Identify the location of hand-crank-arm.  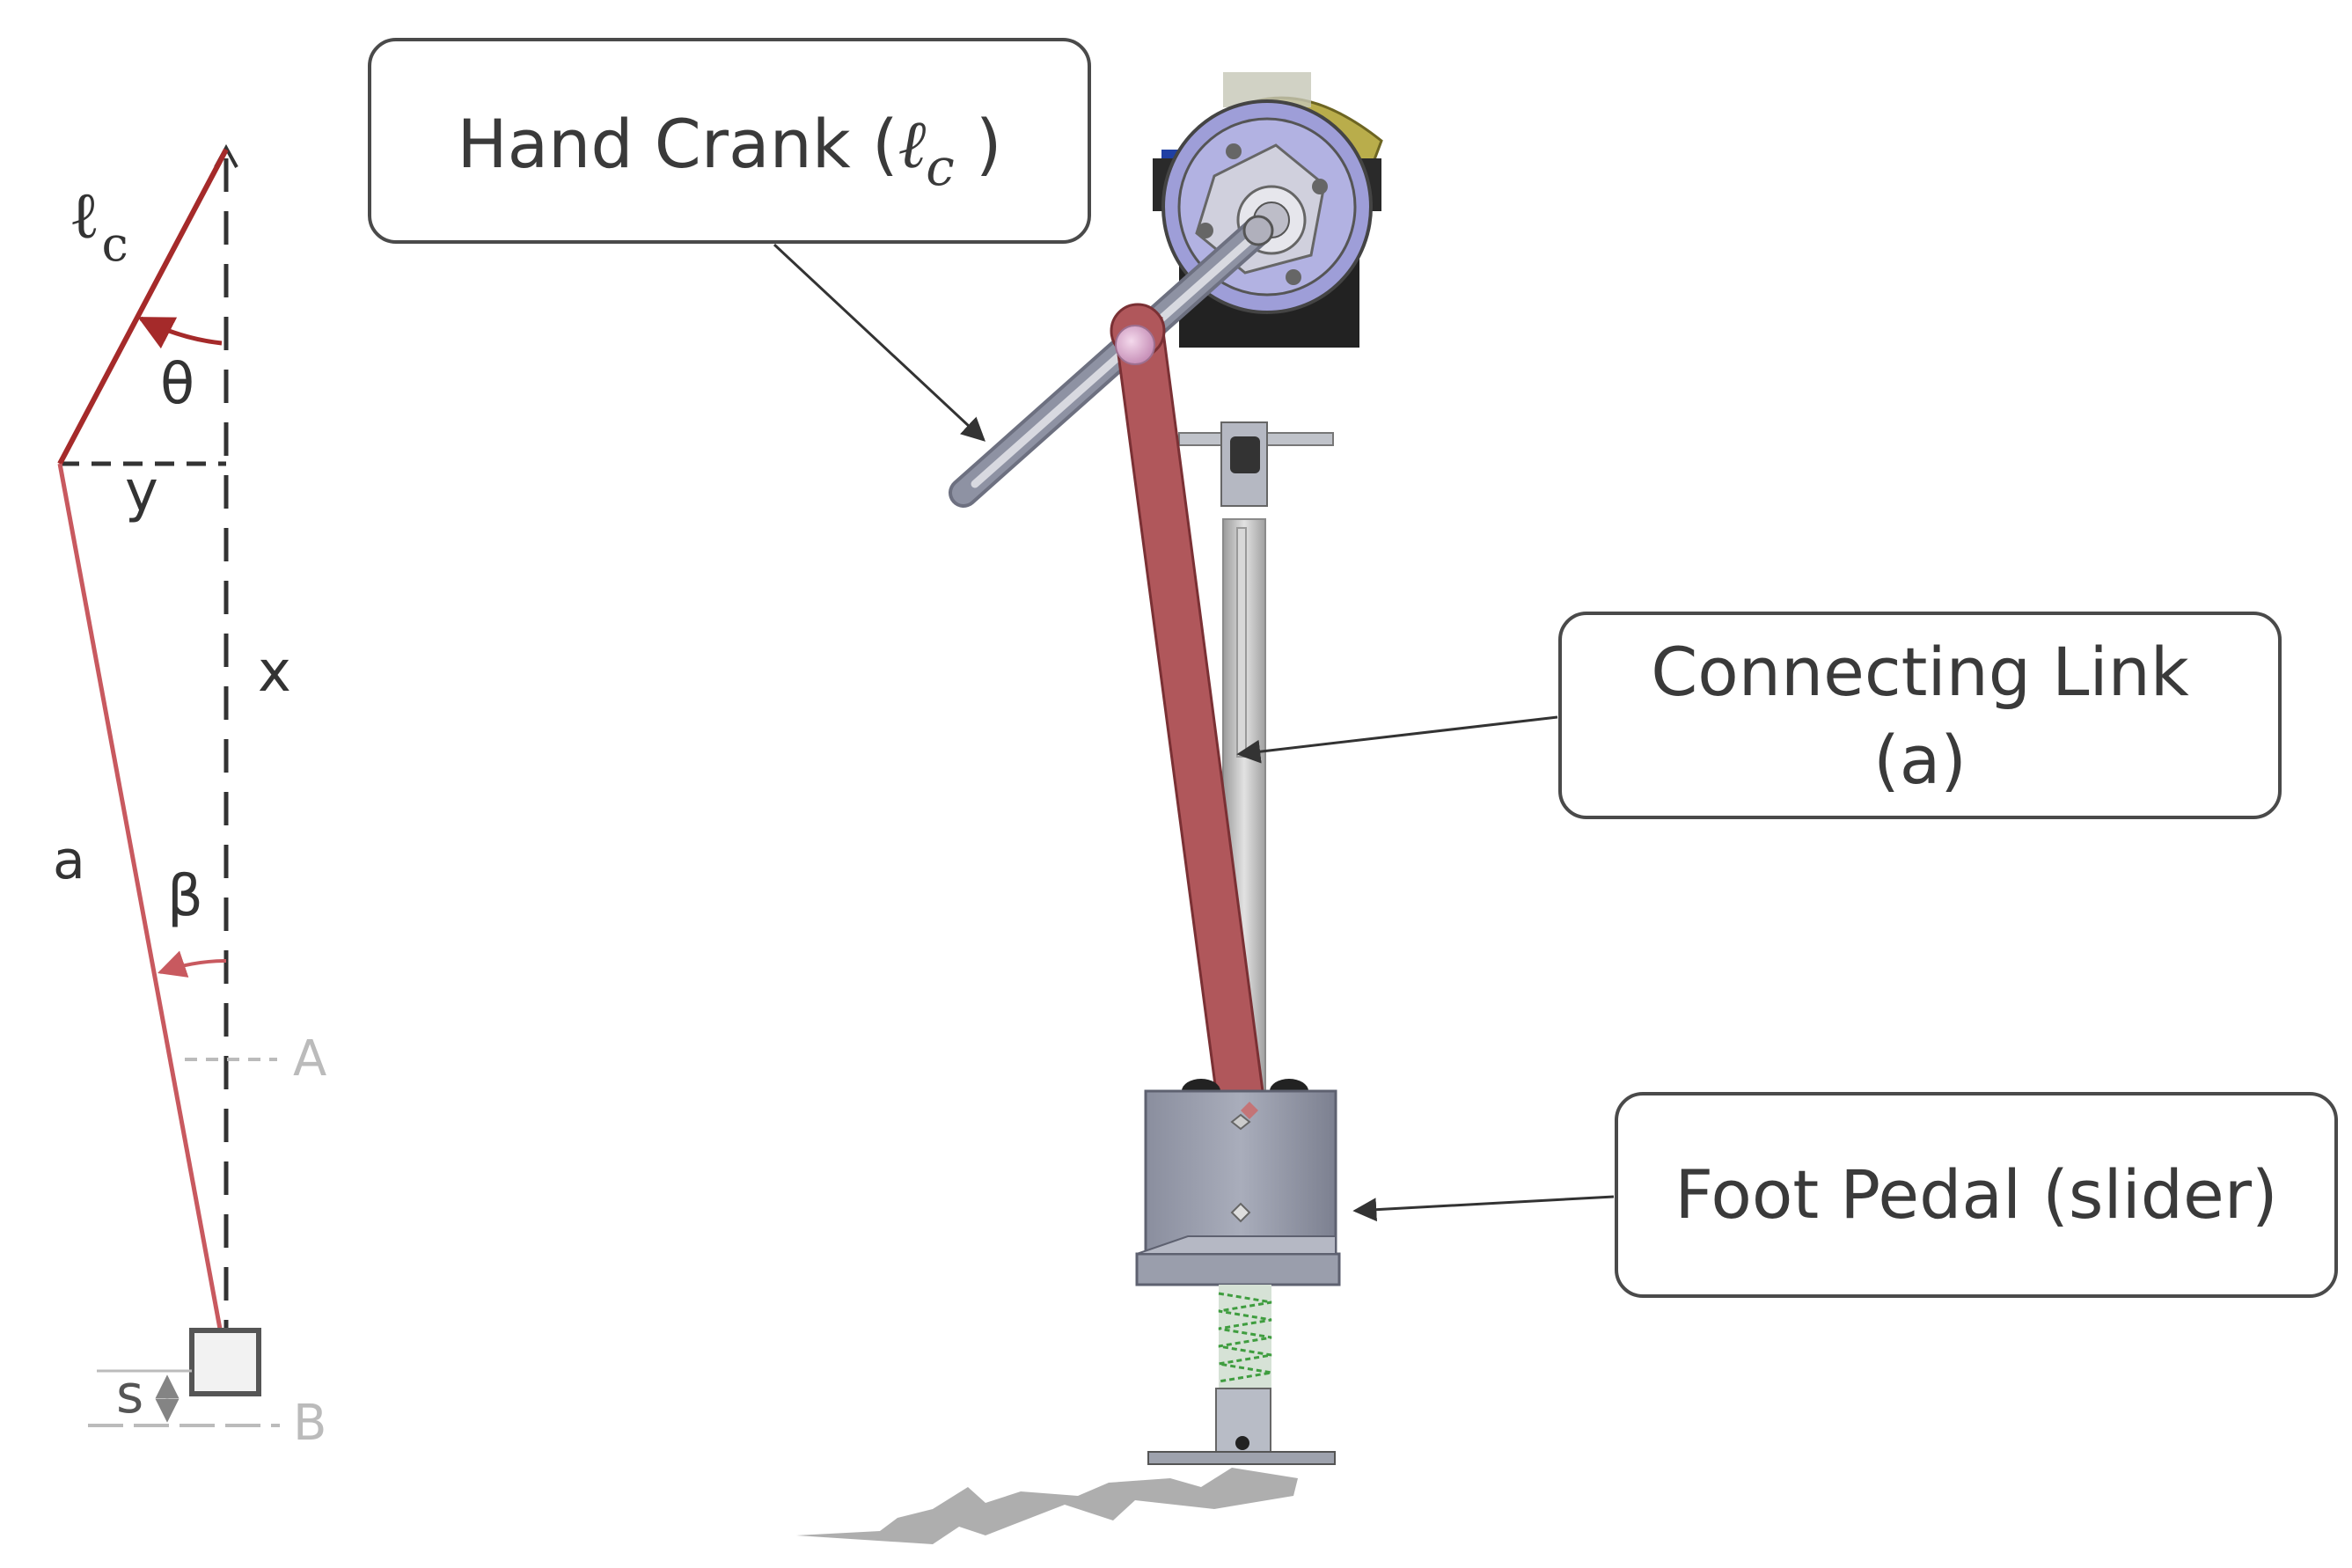
(1111, 362).